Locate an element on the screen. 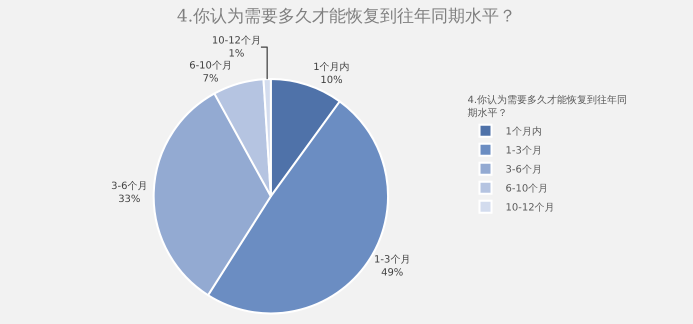  data-label: 7% is located at coordinates (210, 79).